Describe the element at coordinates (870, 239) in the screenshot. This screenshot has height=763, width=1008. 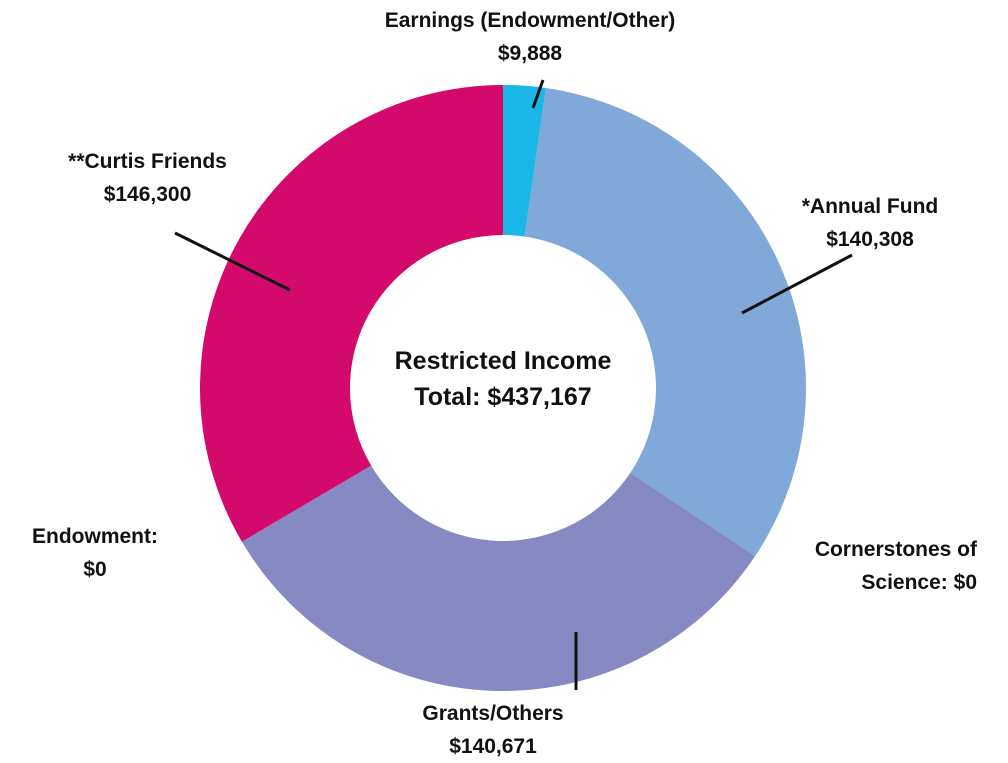
I see `value-label: $140,308` at that location.